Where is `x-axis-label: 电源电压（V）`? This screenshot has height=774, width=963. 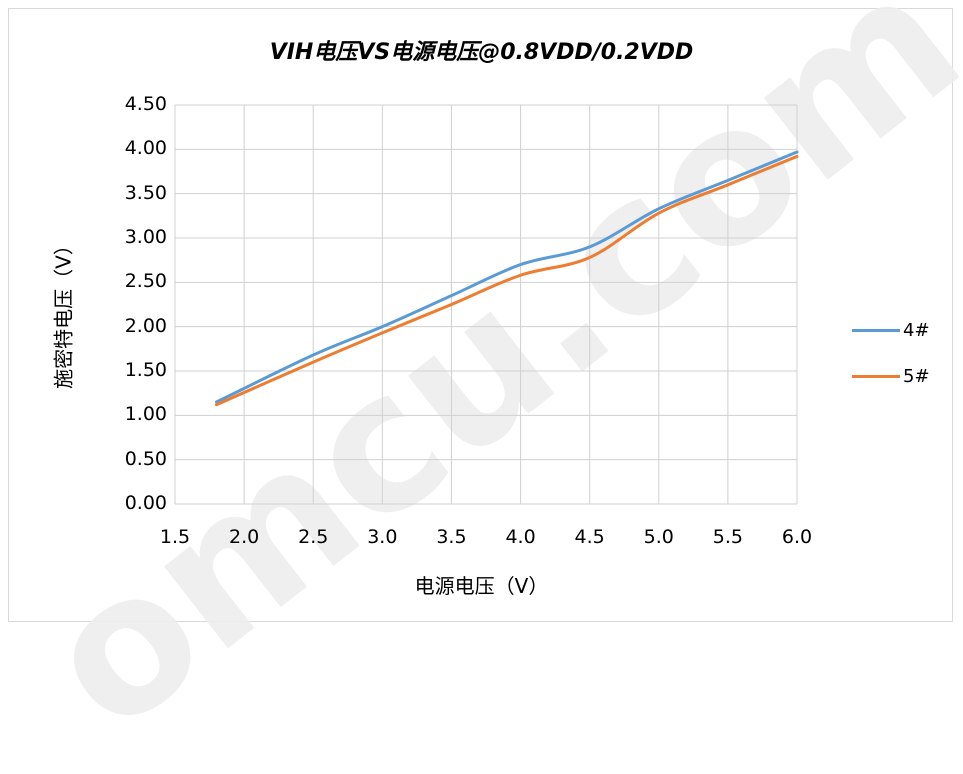 x-axis-label: 电源电压（V） is located at coordinates (481, 586).